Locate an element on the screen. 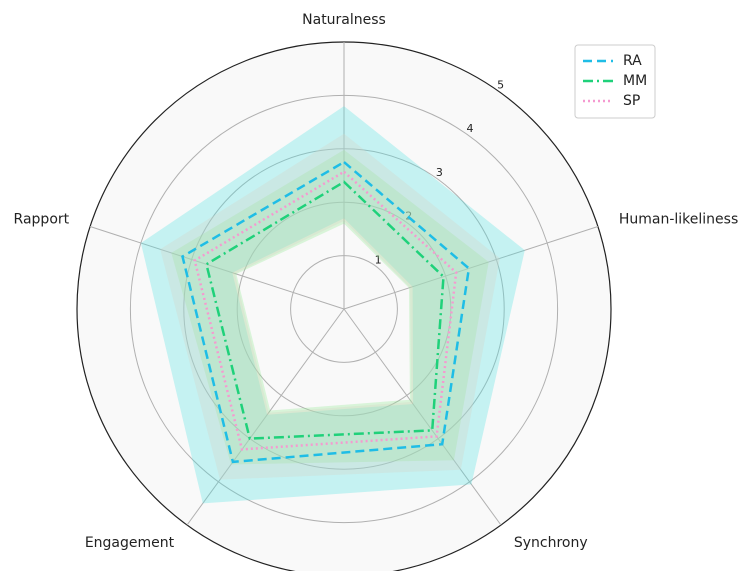 The image size is (746, 571). axis-label: Synchrony is located at coordinates (551, 543).